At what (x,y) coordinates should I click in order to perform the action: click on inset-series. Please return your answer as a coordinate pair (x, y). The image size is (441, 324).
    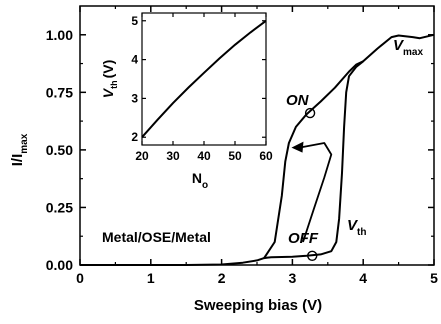
    Looking at the image, I should click on (204, 78).